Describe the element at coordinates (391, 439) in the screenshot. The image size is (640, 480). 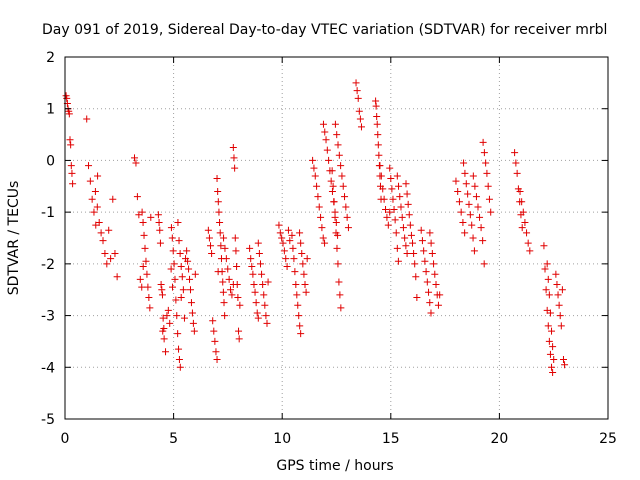
I see `x-tick-label: 15` at that location.